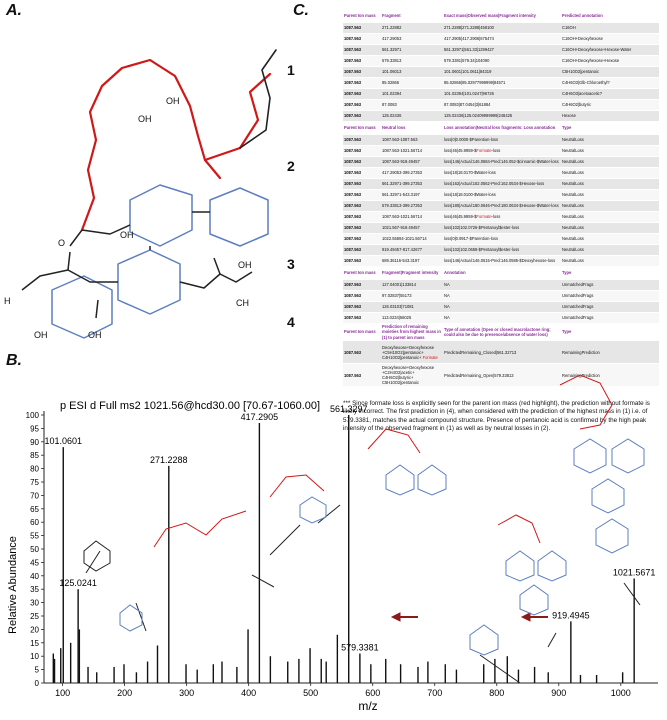  I want to click on table-cell: 87.0083, so click(412, 105).